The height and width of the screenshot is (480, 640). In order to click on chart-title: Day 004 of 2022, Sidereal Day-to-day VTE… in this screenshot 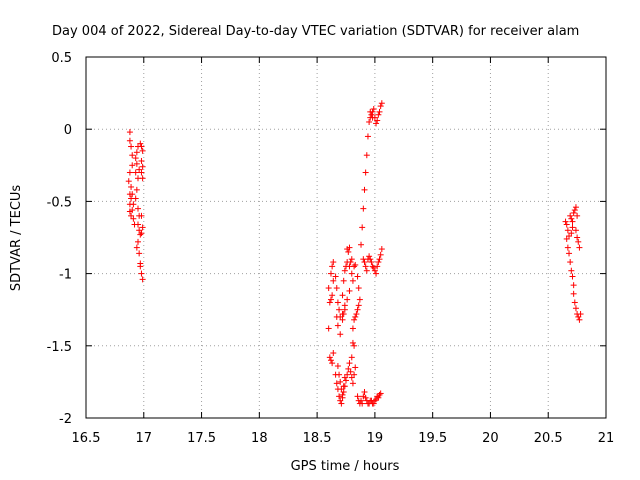, I will do `click(315, 31)`.